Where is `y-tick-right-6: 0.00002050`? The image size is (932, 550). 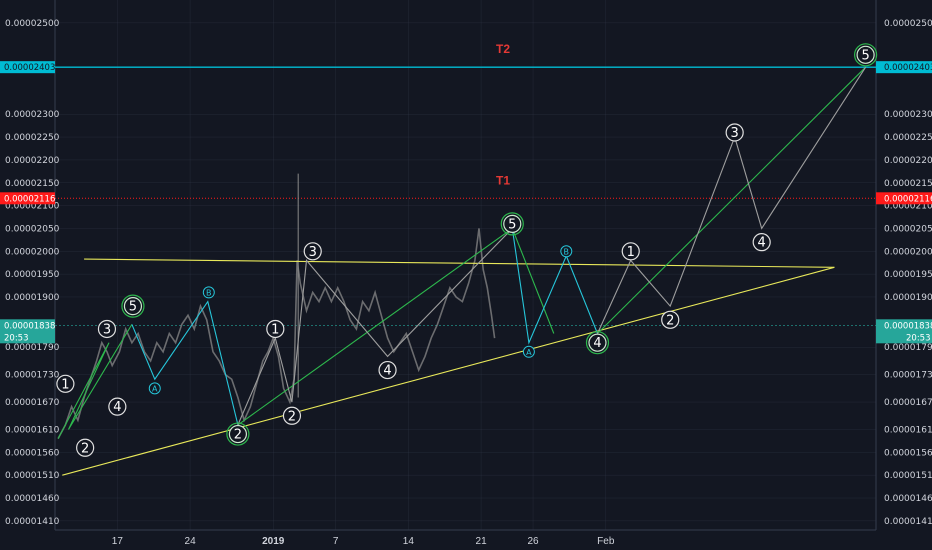 y-tick-right-6: 0.00002050 is located at coordinates (908, 229).